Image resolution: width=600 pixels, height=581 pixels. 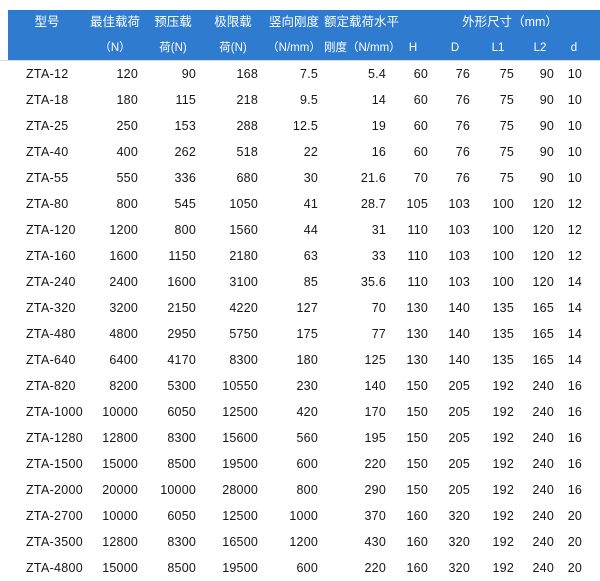 I want to click on cell-best_load: 12800, so click(x=115, y=542).